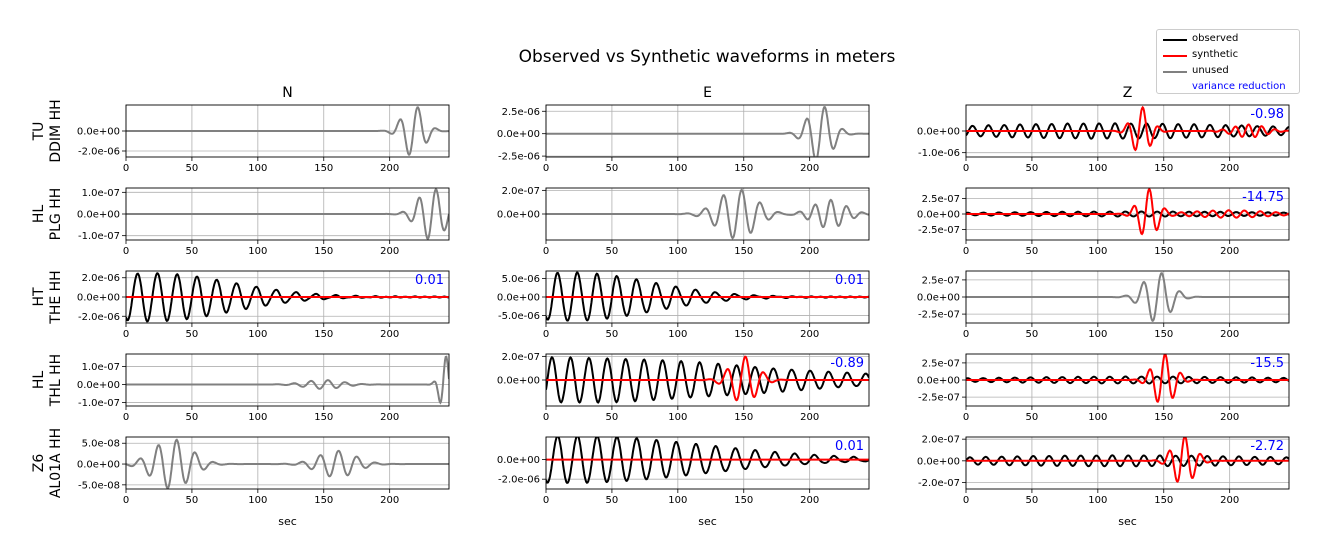 The height and width of the screenshot is (558, 1329). What do you see at coordinates (1263, 197) in the screenshot?
I see `variance-reduction-label: -14.75` at bounding box center [1263, 197].